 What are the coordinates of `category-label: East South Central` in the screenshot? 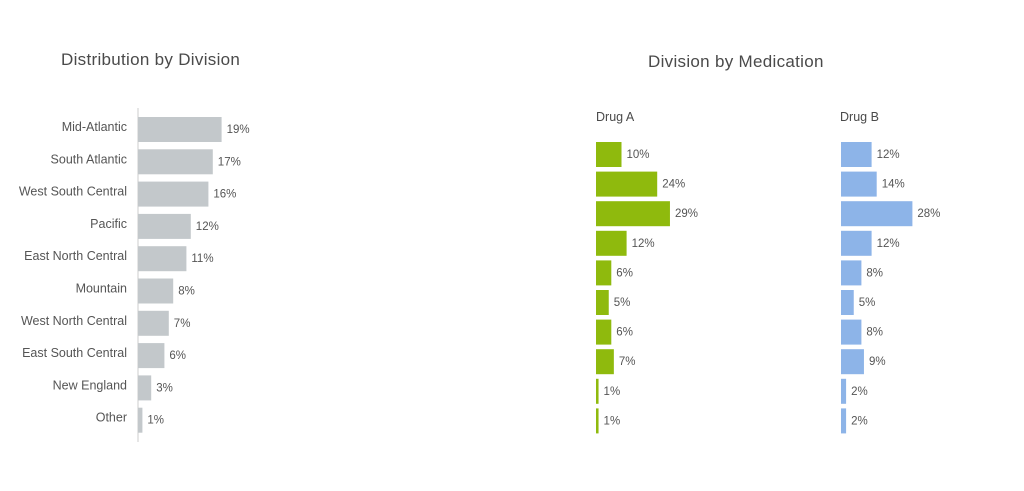 It's located at (74, 353).